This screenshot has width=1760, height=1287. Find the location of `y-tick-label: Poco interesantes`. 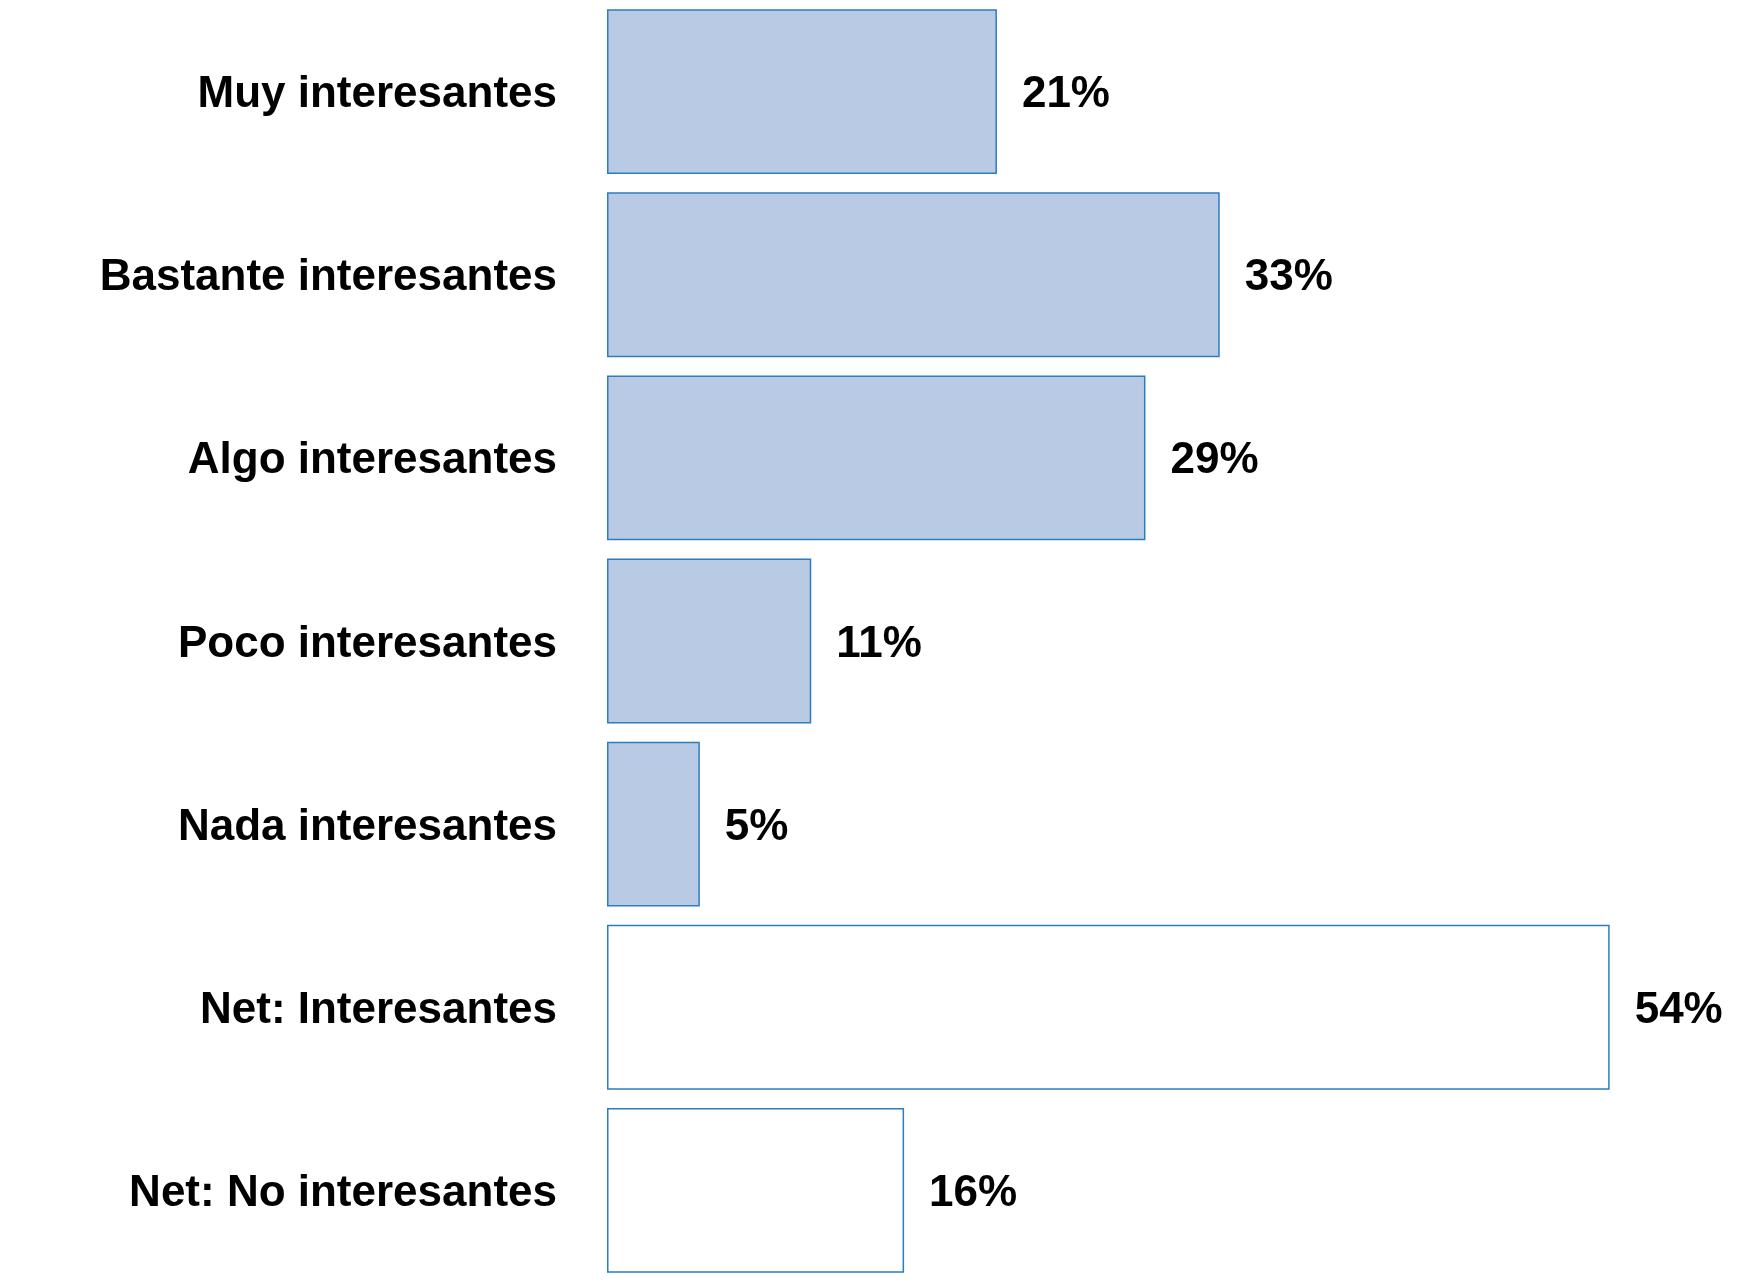

y-tick-label: Poco interesantes is located at coordinates (367, 641).